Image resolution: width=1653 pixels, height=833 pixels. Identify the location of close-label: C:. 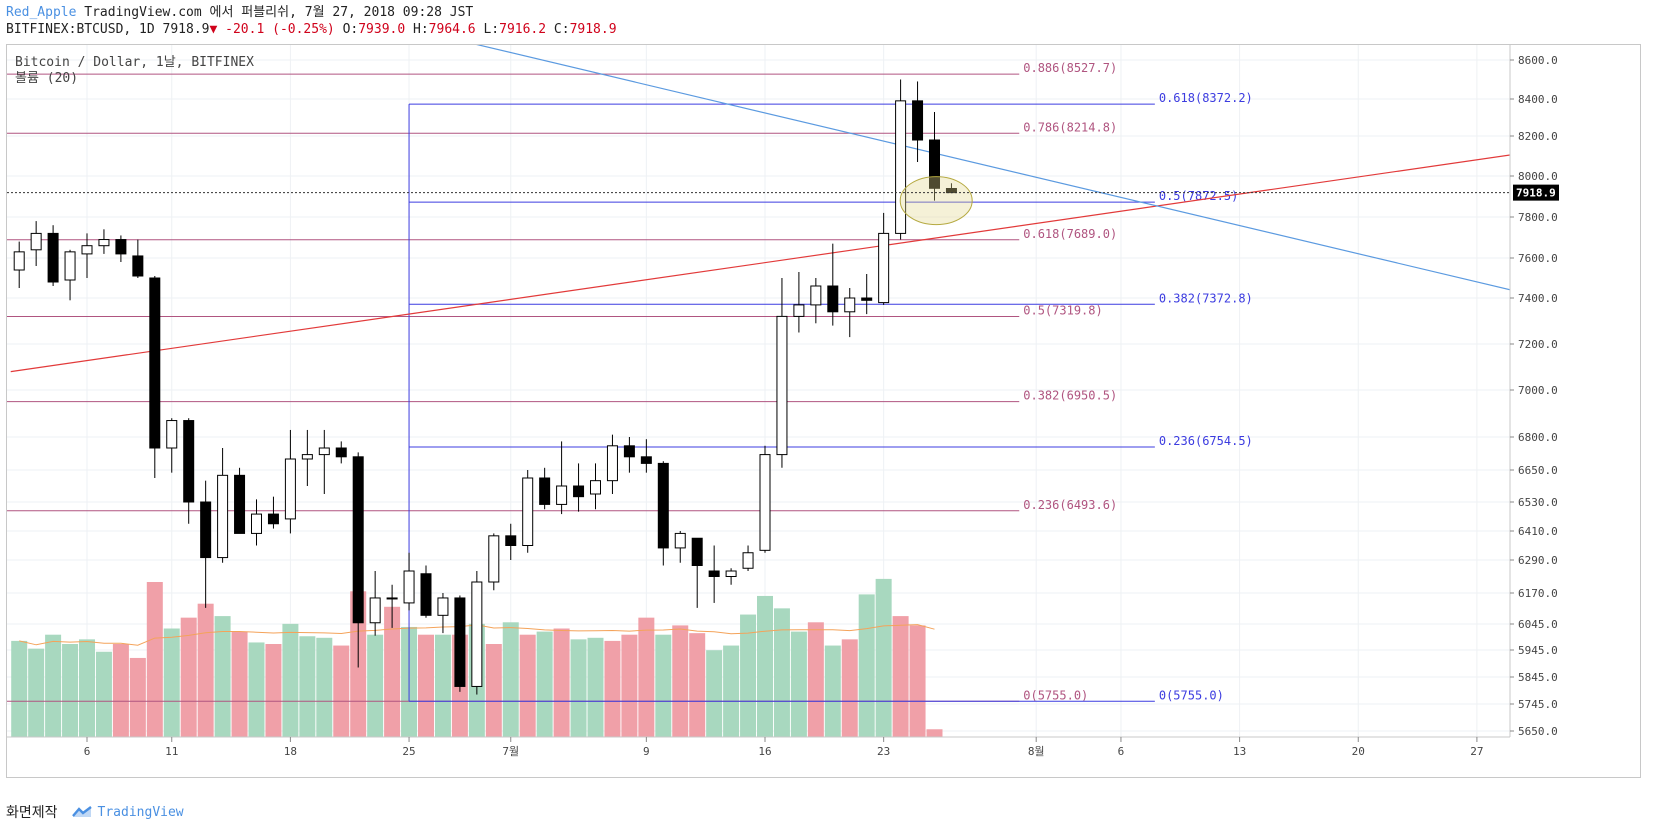
(561, 29).